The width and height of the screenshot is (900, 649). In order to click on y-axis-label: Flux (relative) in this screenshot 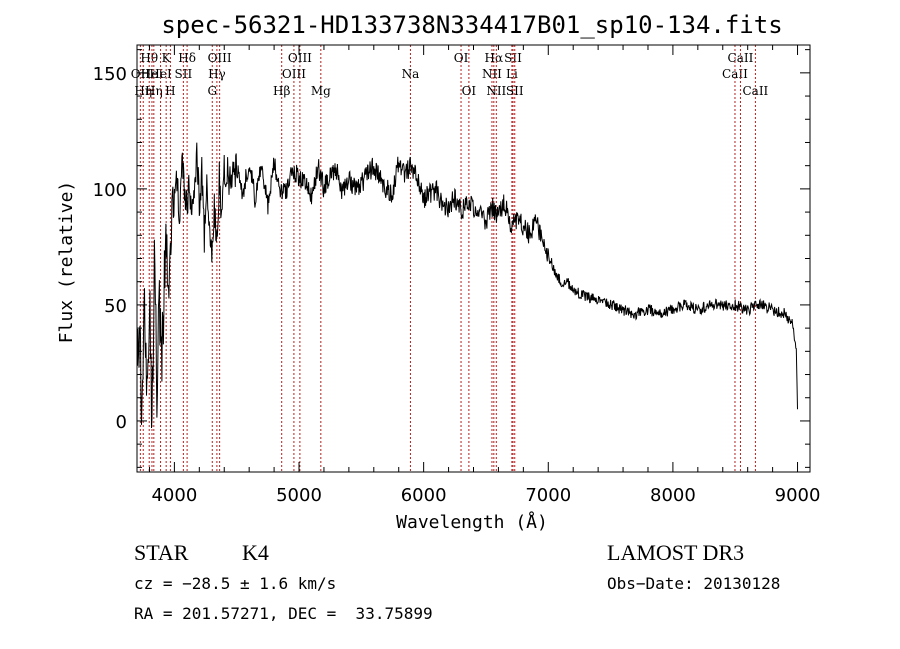, I will do `click(66, 262)`.